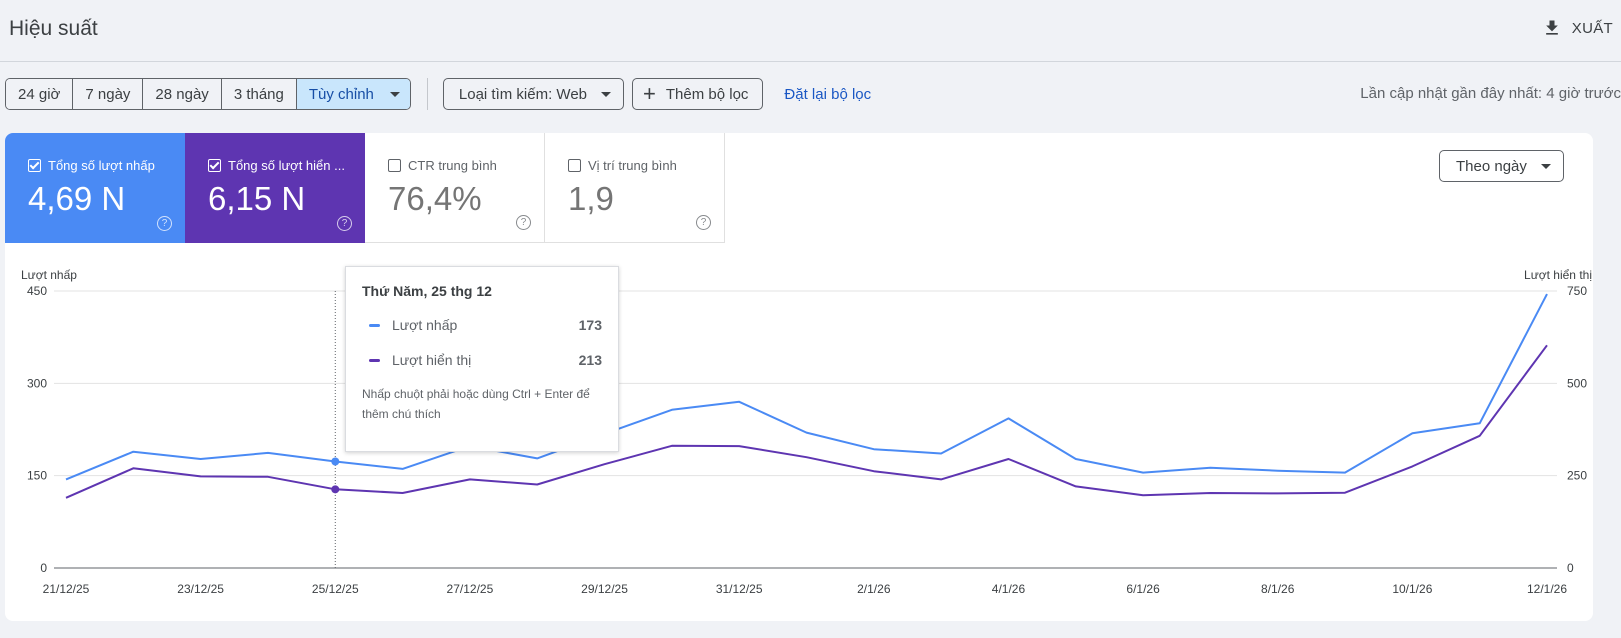 The width and height of the screenshot is (1621, 638). I want to click on tooltip-value: 173, so click(590, 325).